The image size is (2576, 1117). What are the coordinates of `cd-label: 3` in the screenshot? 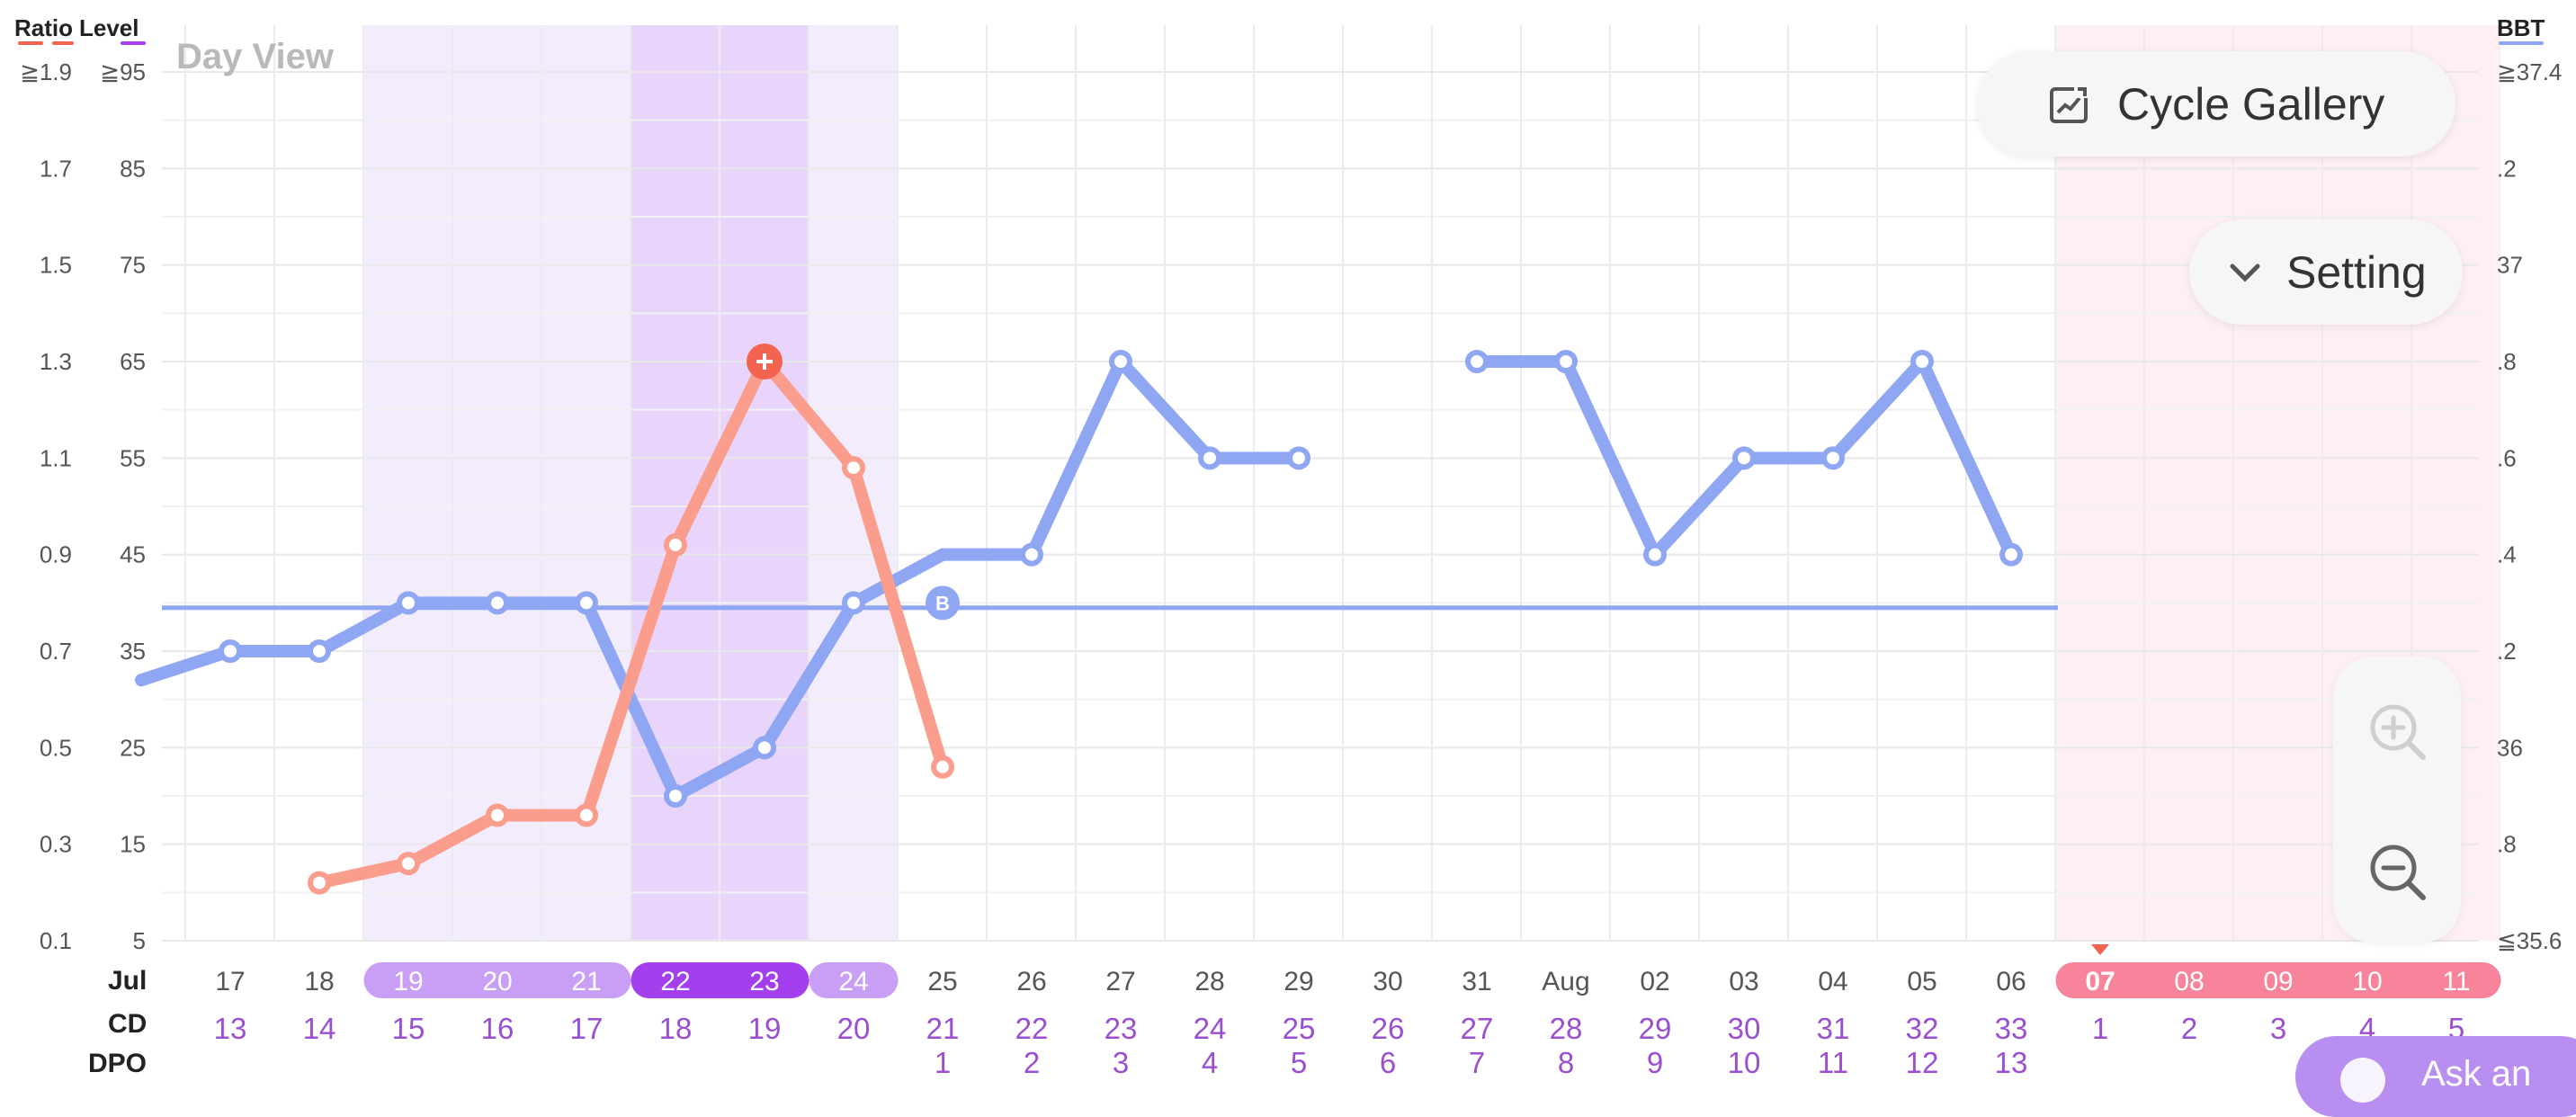 It's located at (2278, 1028).